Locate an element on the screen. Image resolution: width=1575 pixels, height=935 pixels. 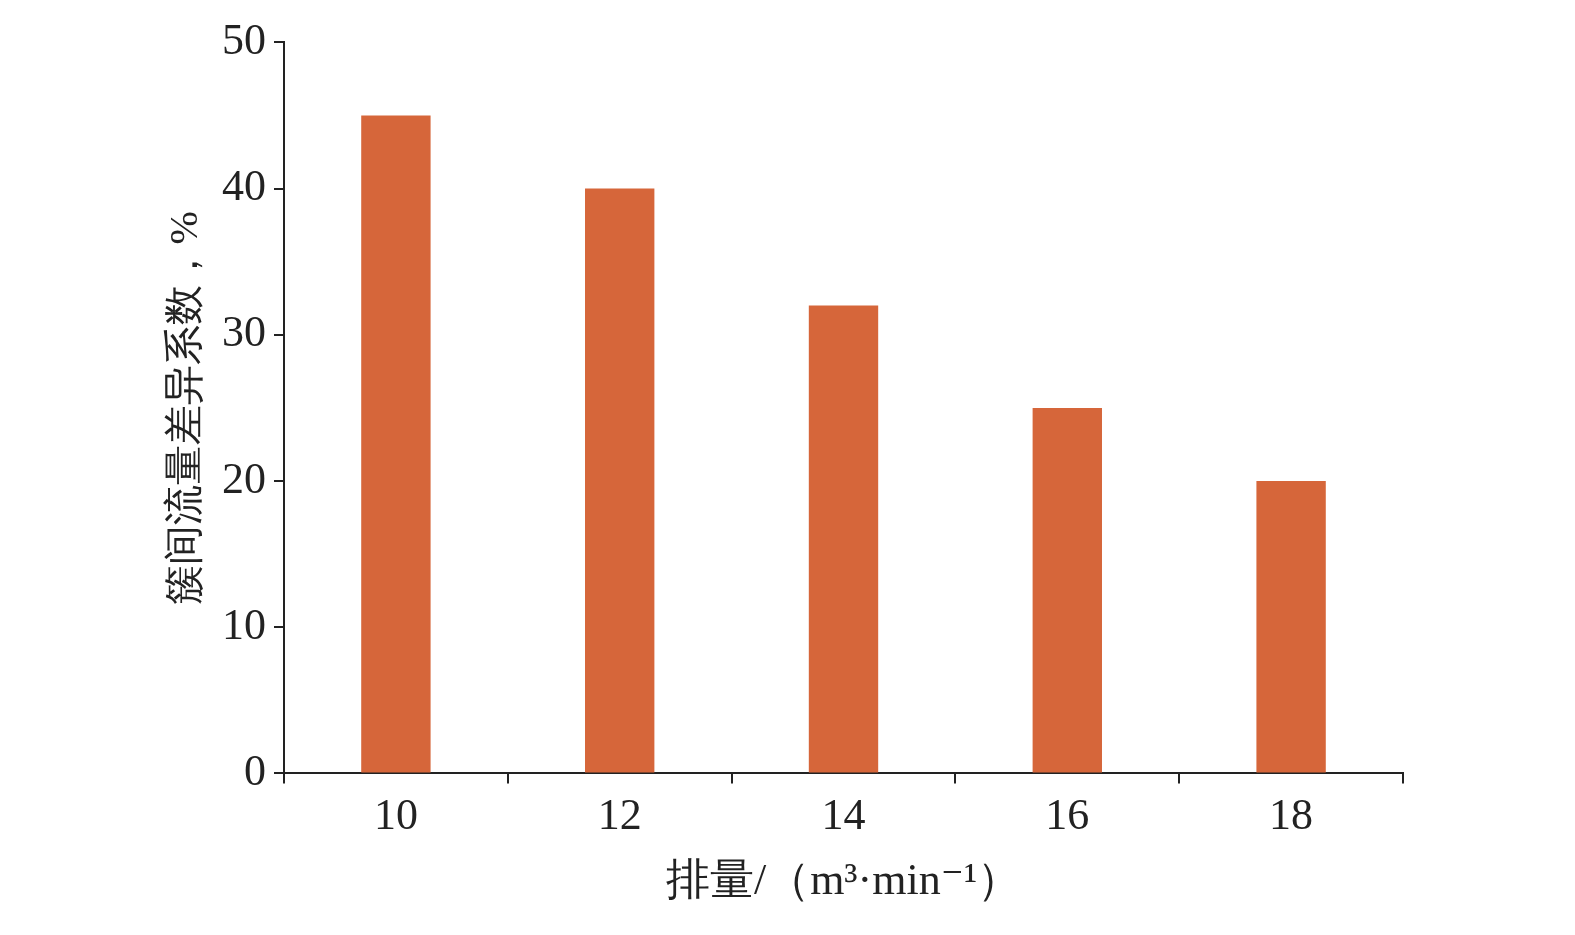
y-tick-label: 10 is located at coordinates (244, 624).